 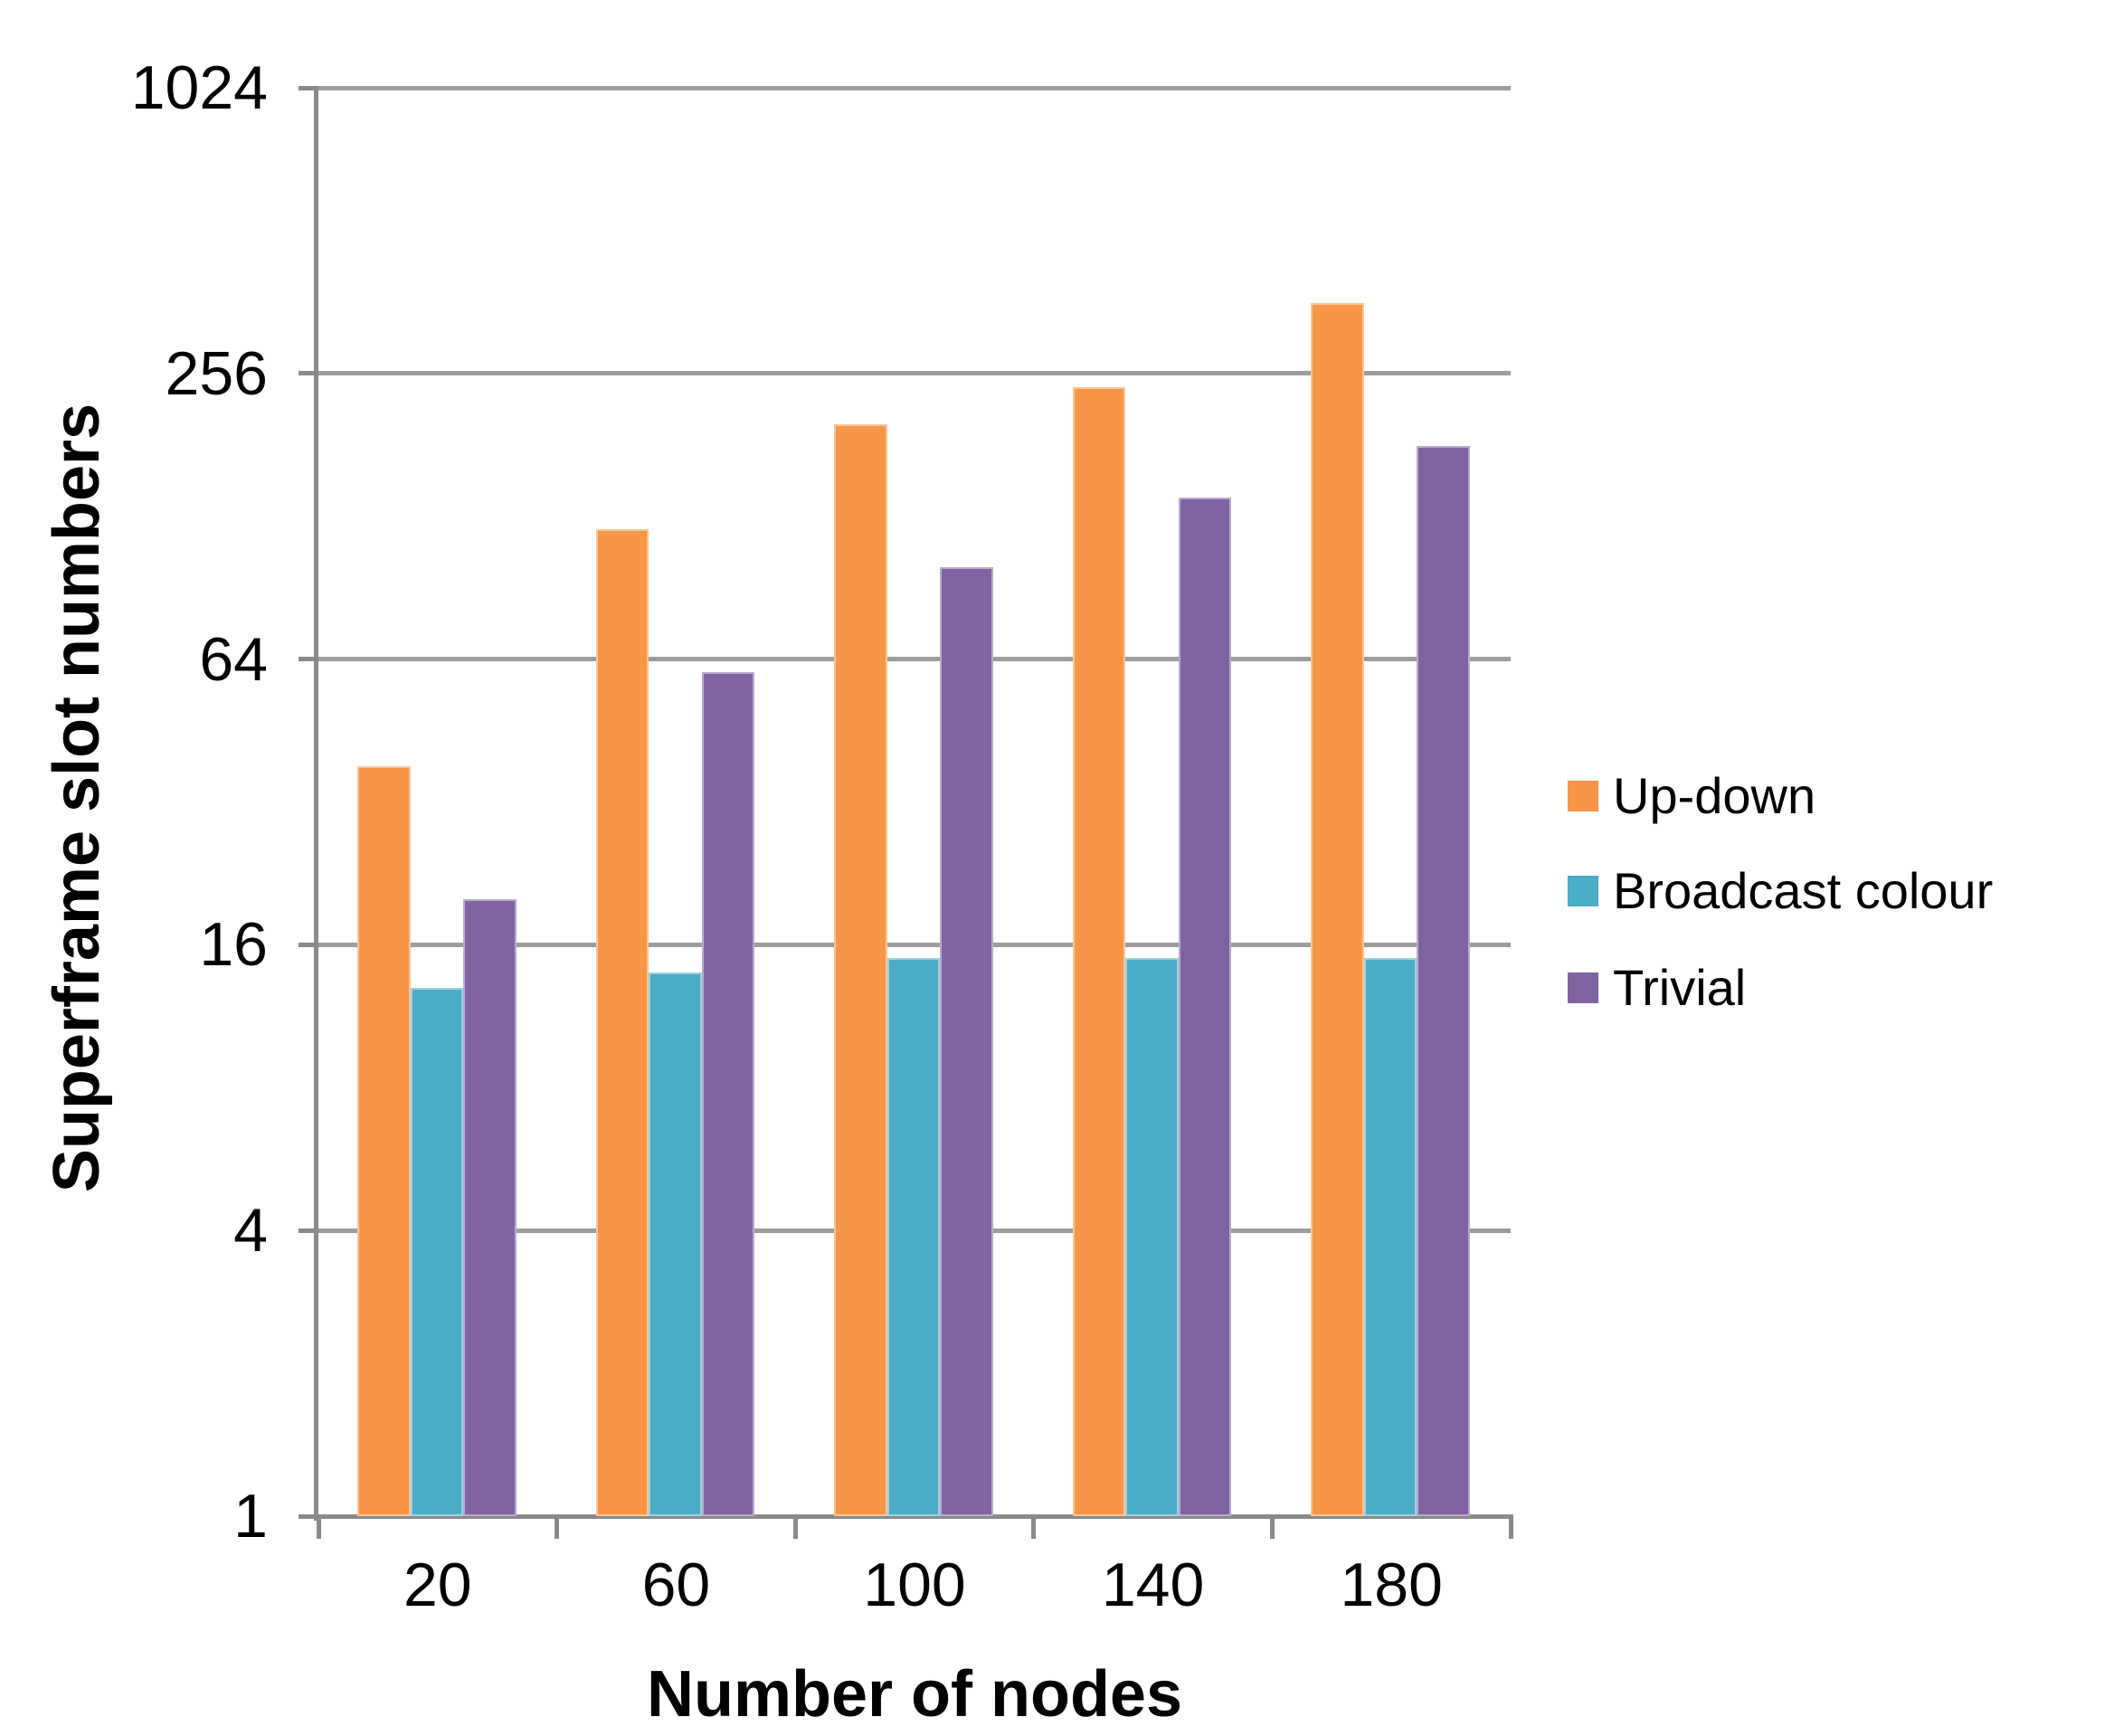 What do you see at coordinates (1715, 795) in the screenshot?
I see `legend-label-up-down: Up-down` at bounding box center [1715, 795].